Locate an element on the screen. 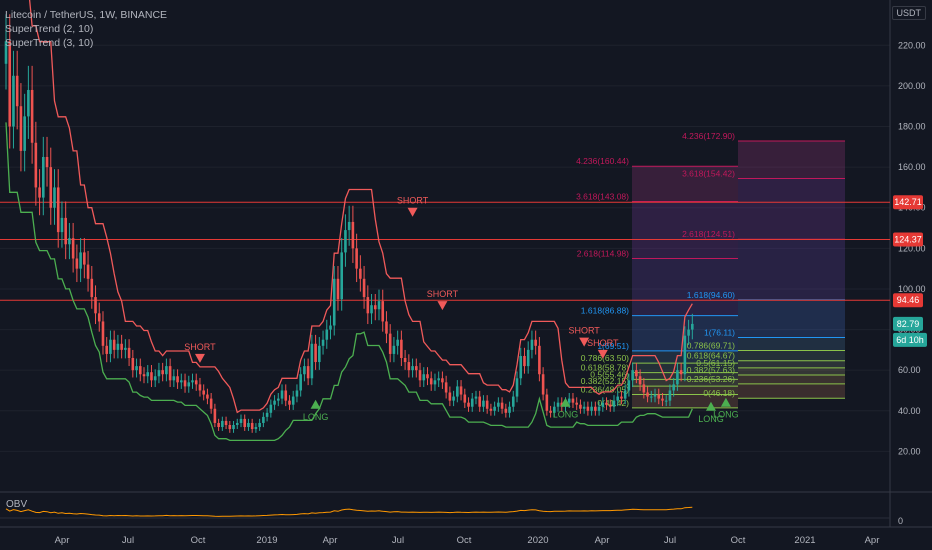 This screenshot has width=932, height=550. price-tick-label: 200.00 is located at coordinates (912, 86).